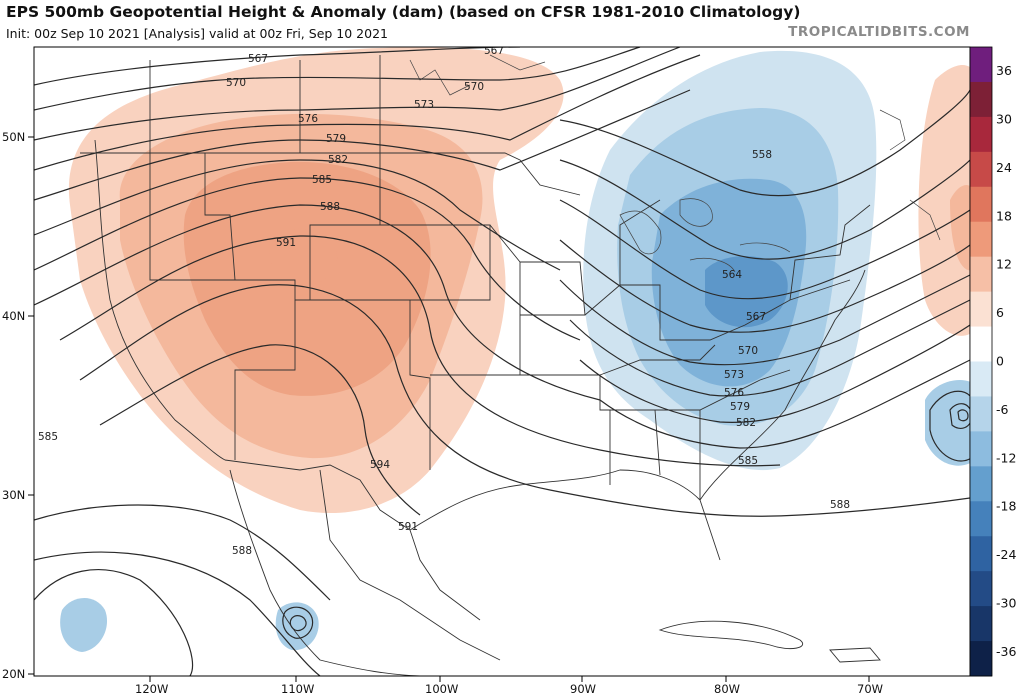 The width and height of the screenshot is (1024, 696). I want to click on lon-label: 100W, so click(441, 689).